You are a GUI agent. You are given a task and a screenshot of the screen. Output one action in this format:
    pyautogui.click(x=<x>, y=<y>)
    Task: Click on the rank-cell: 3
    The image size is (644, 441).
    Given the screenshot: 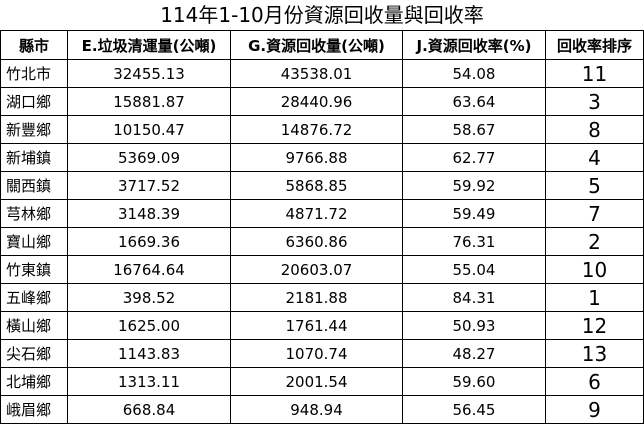 What is the action you would take?
    pyautogui.click(x=594, y=101)
    